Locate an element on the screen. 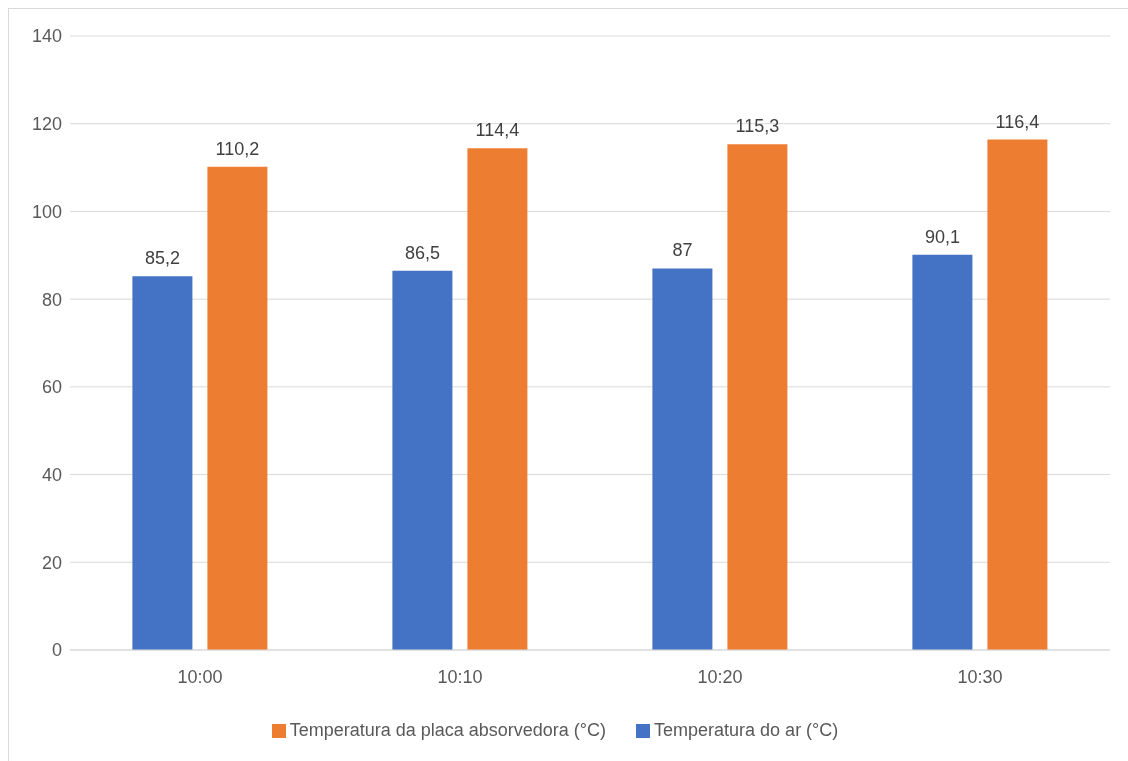 This screenshot has width=1128, height=761. data-label: 110,2 is located at coordinates (237, 148).